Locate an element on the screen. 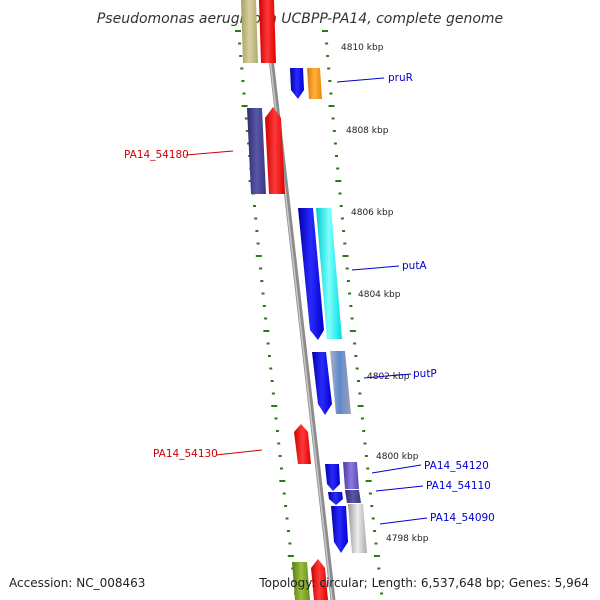 This screenshot has height=600, width=600. gene-block-top-red is located at coordinates (267, 31).